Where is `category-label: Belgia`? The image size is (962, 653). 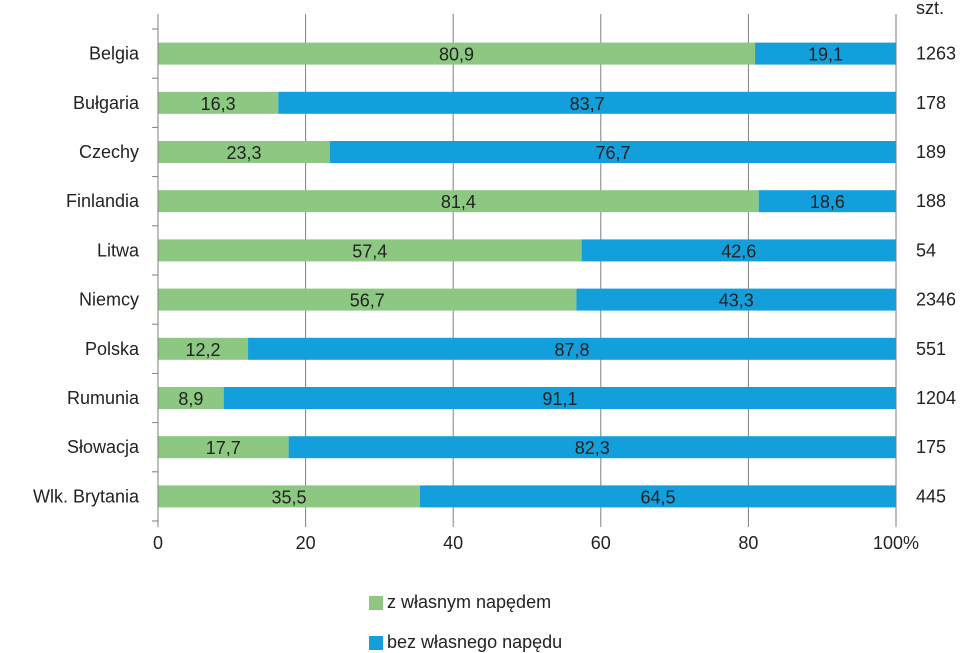 category-label: Belgia is located at coordinates (114, 54).